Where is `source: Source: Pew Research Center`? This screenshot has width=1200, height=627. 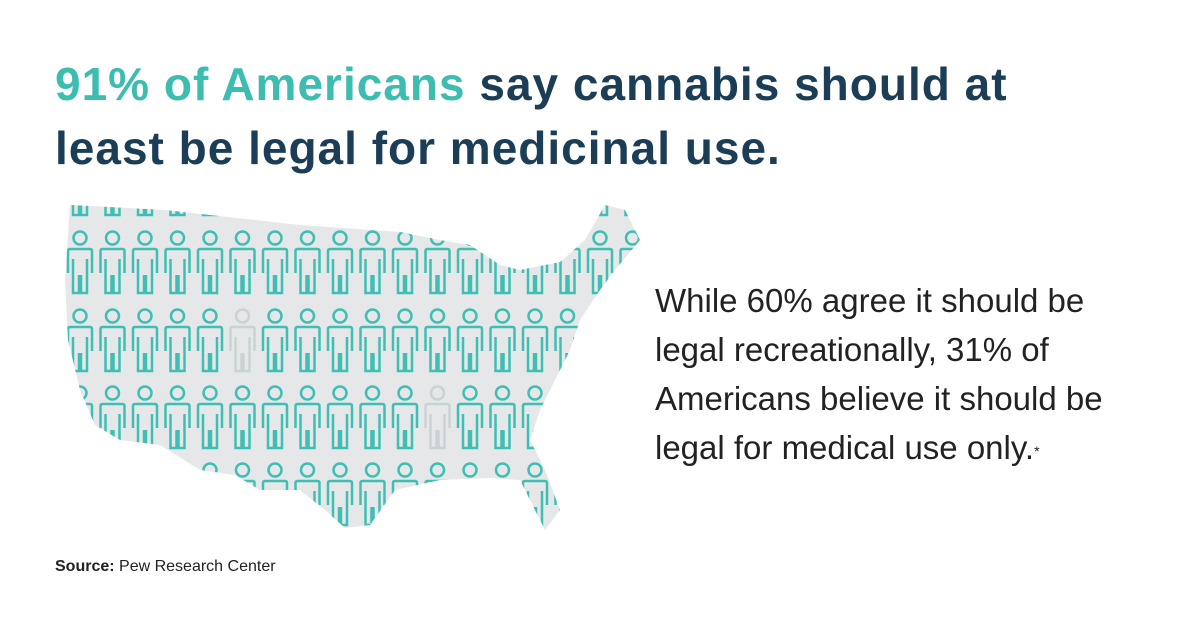 source: Source: Pew Research Center is located at coordinates (165, 567).